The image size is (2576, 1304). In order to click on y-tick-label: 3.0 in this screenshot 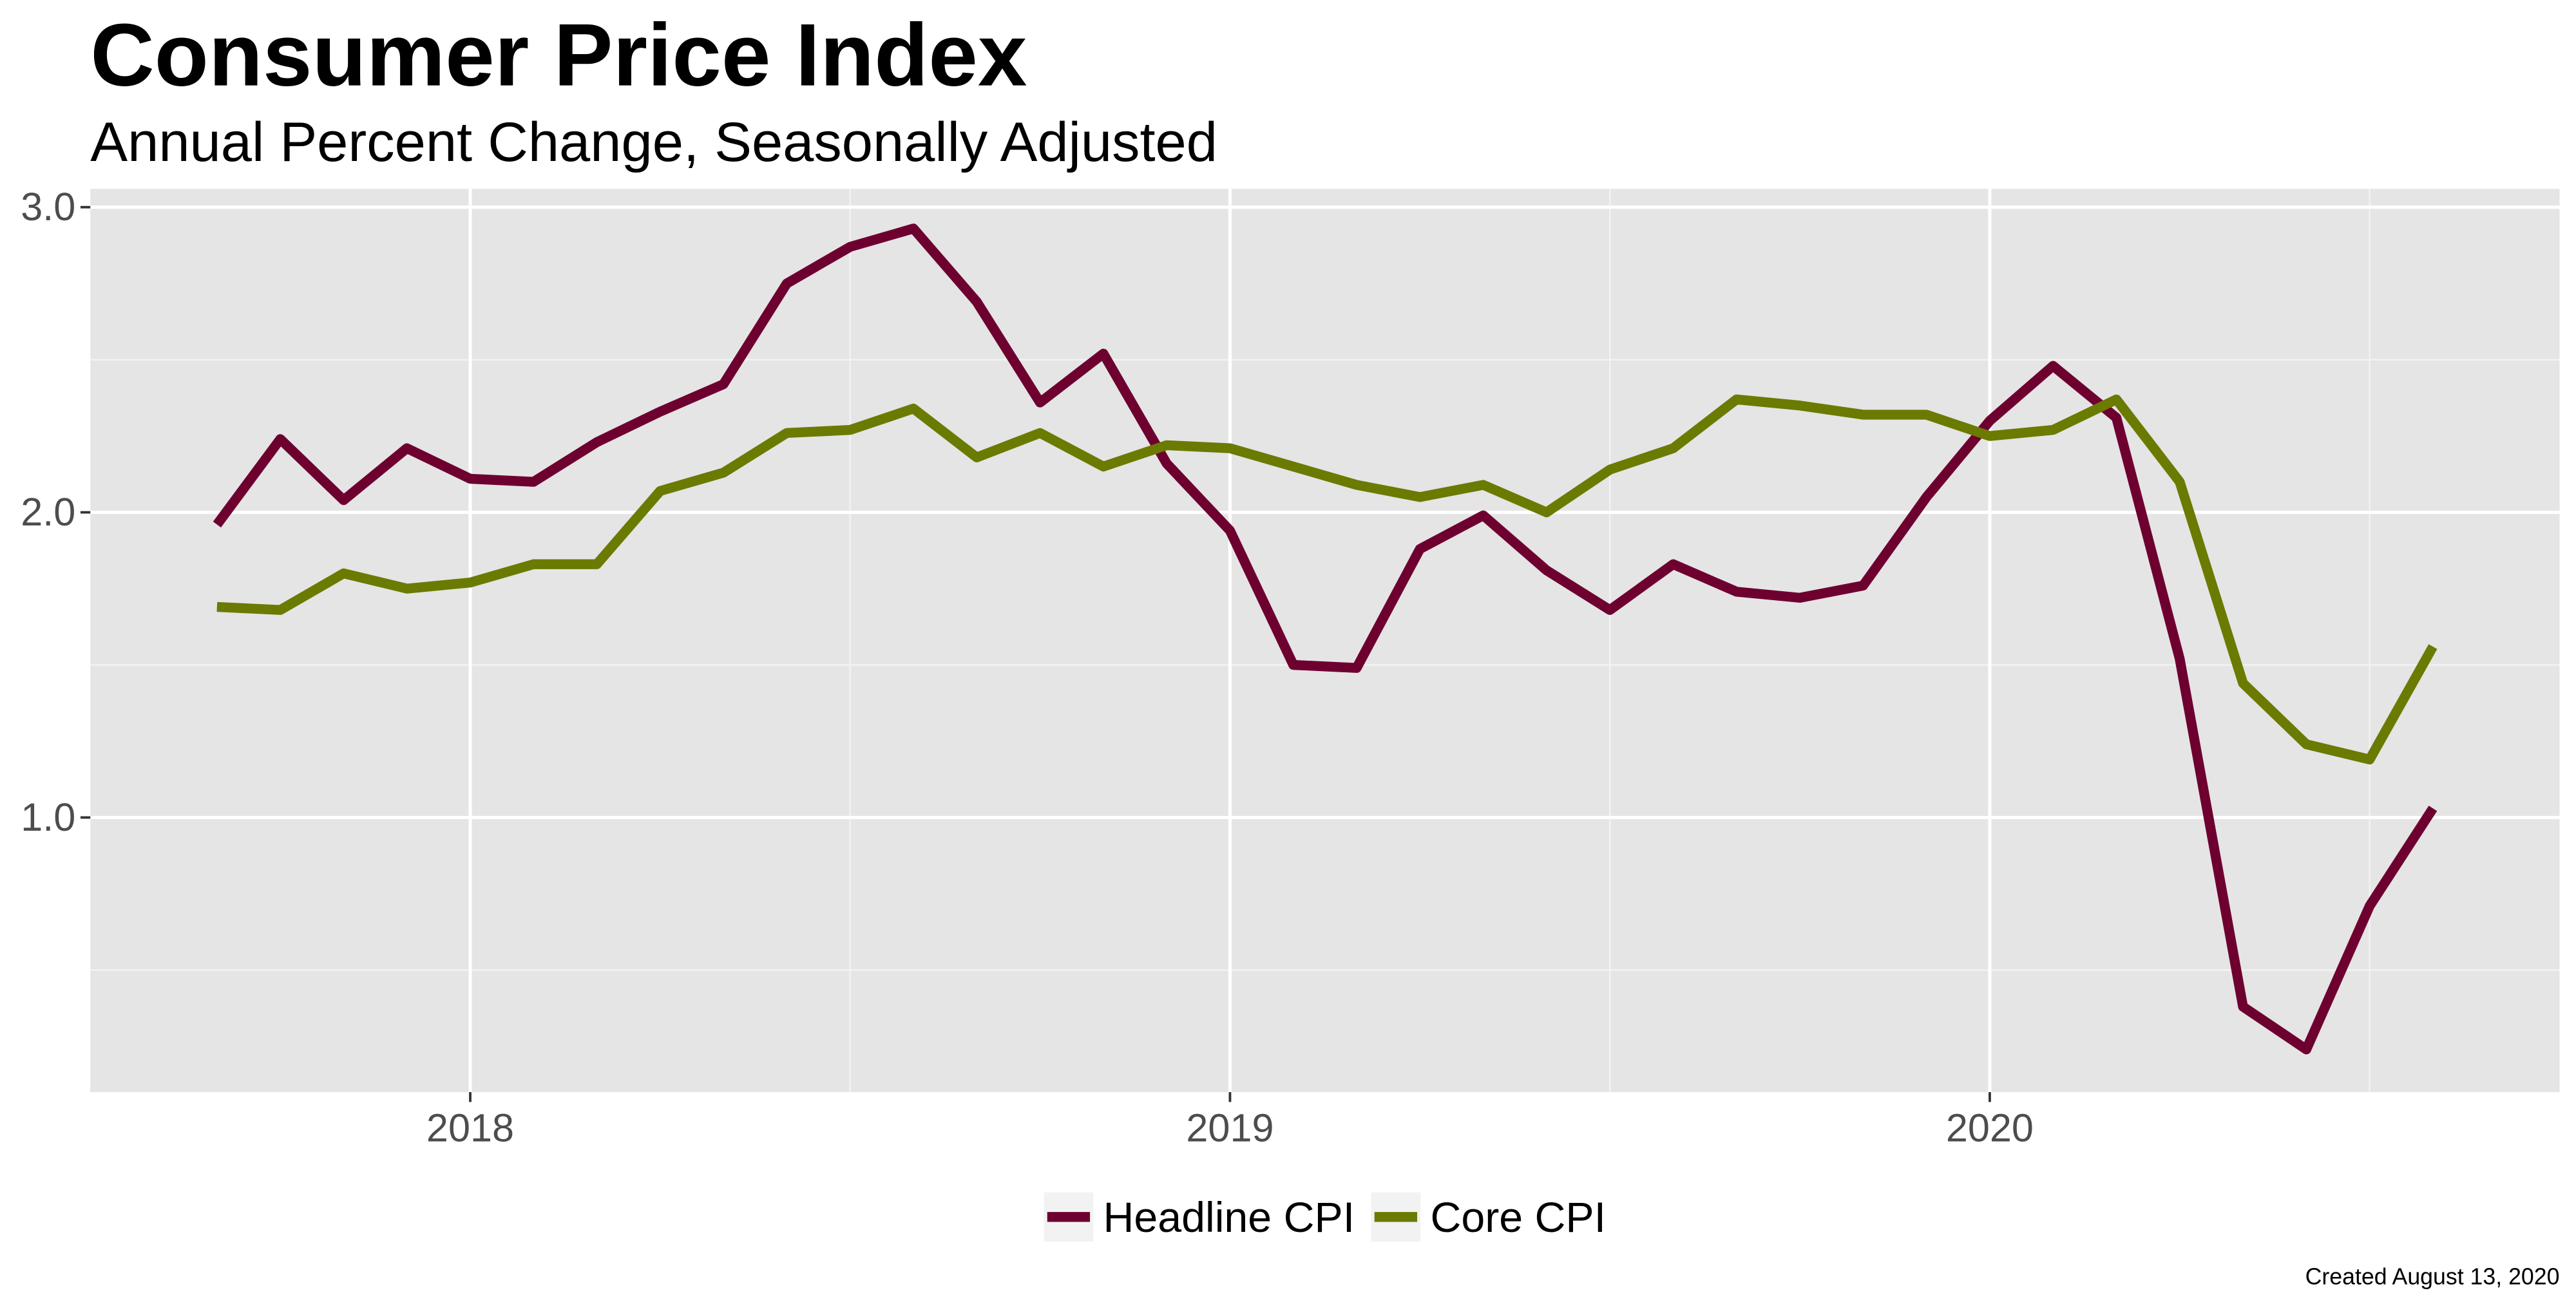, I will do `click(48, 207)`.